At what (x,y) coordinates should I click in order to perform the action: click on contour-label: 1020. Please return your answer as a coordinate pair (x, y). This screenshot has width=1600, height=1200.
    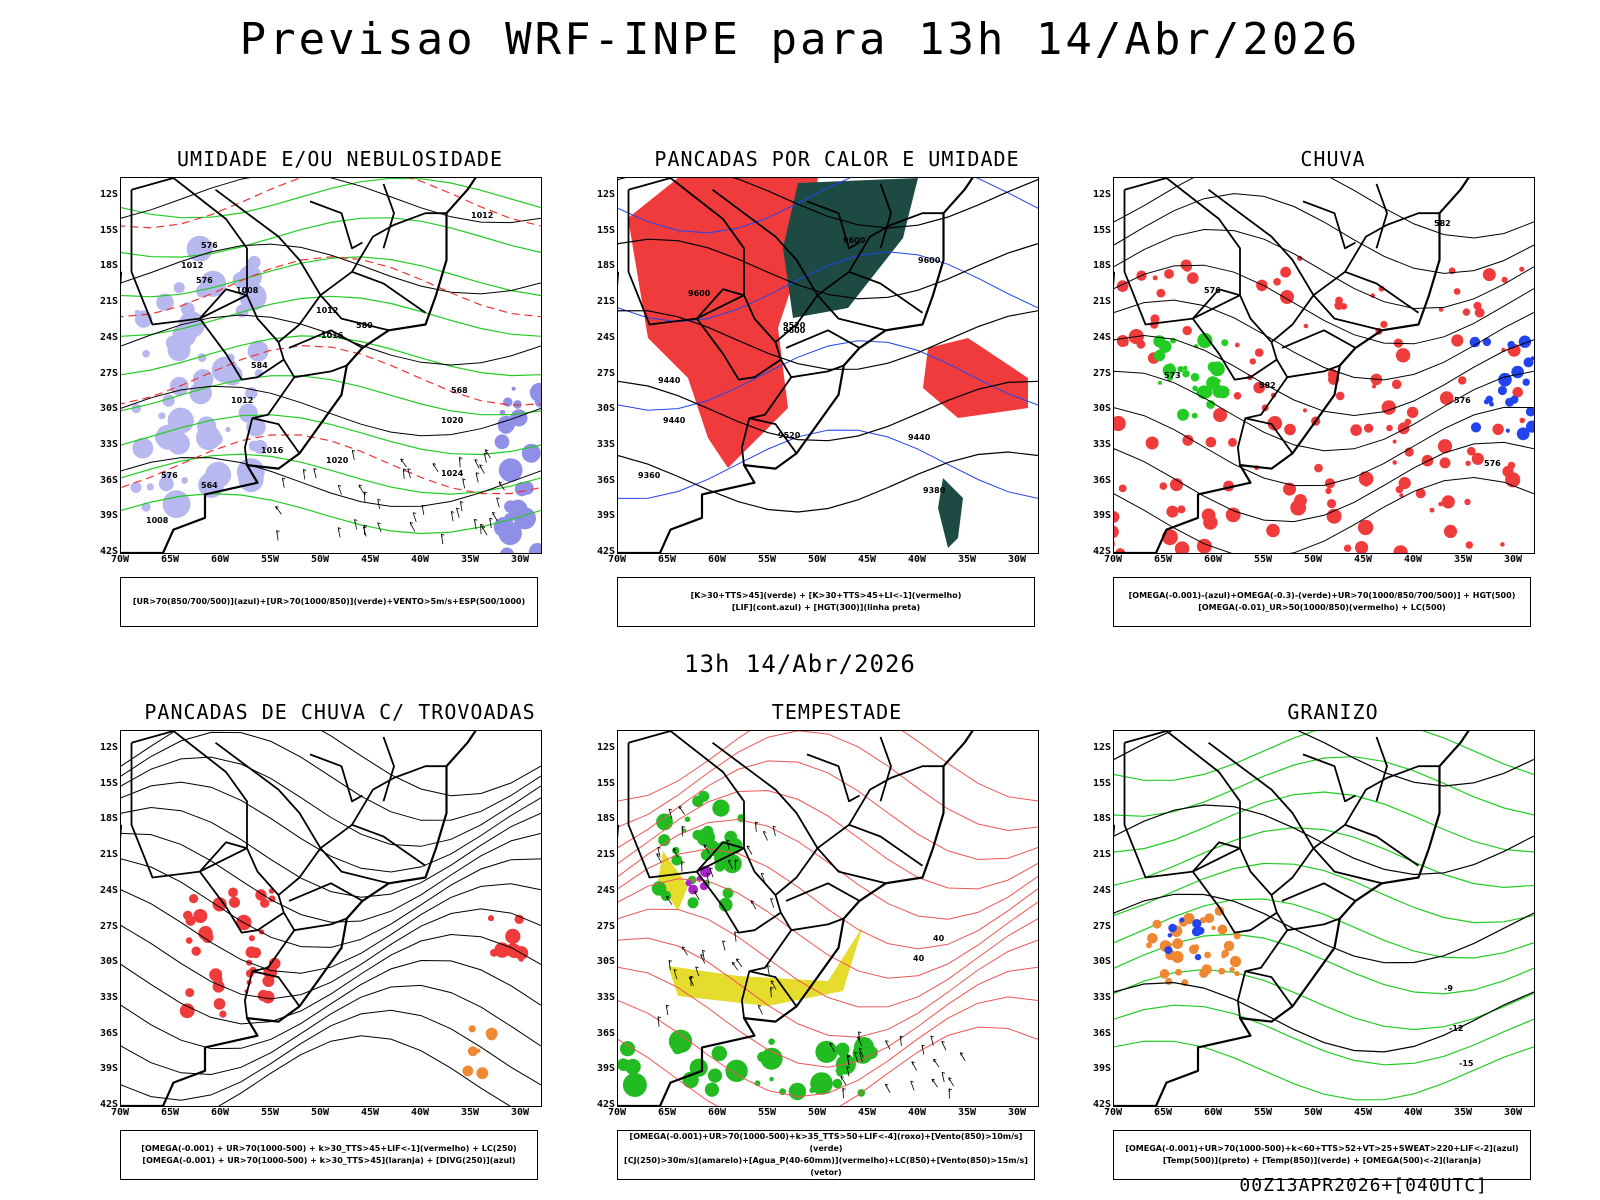
    Looking at the image, I should click on (452, 420).